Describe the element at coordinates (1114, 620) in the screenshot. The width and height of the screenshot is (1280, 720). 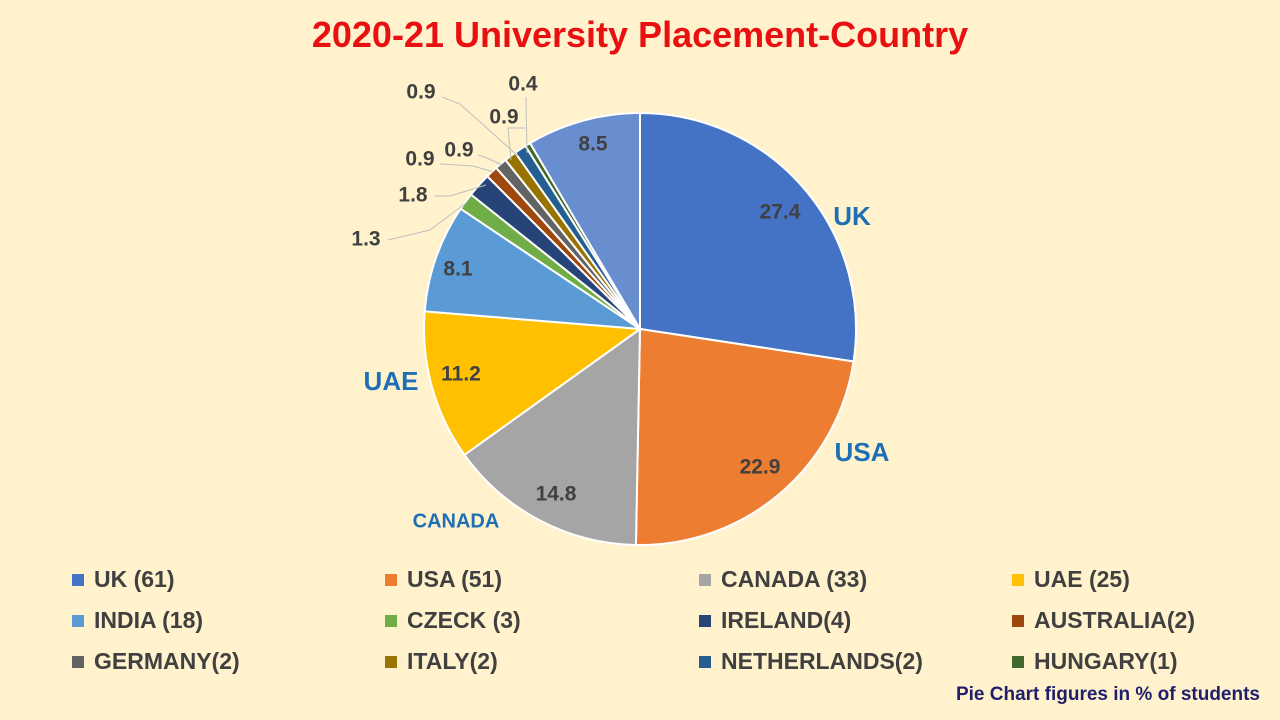
I see `legend-label: AUSTRALIA(2)` at that location.